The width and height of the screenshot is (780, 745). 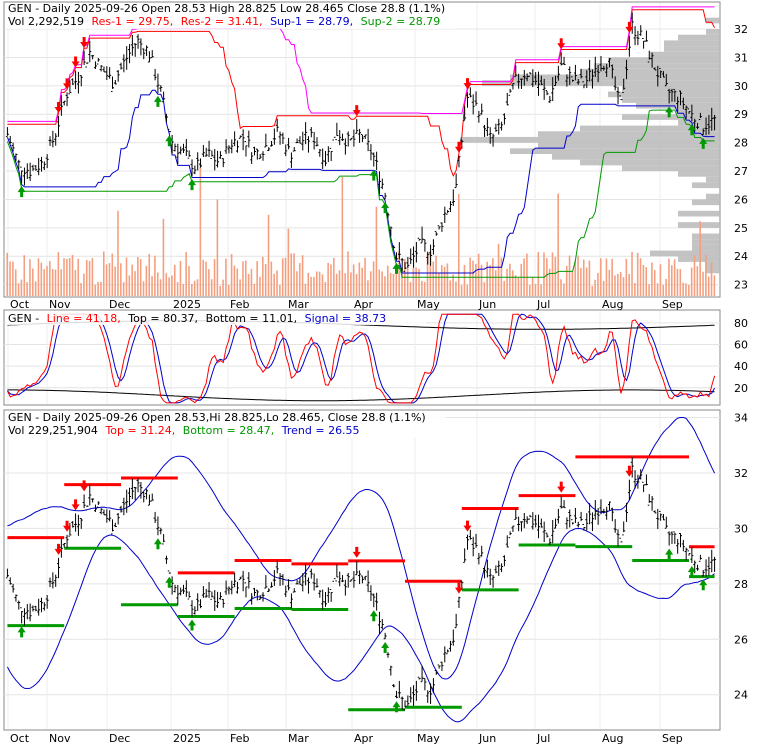 What do you see at coordinates (320, 430) in the screenshot?
I see `trend-trend-label: Trend = 26.55` at bounding box center [320, 430].